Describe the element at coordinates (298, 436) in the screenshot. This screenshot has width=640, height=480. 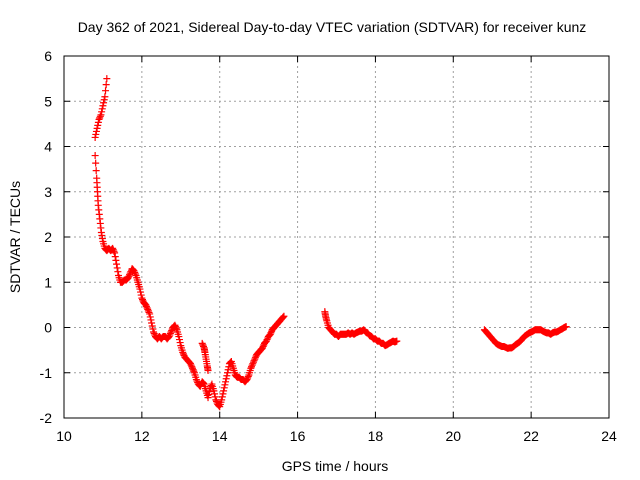
I see `x-tick-label: 16` at that location.